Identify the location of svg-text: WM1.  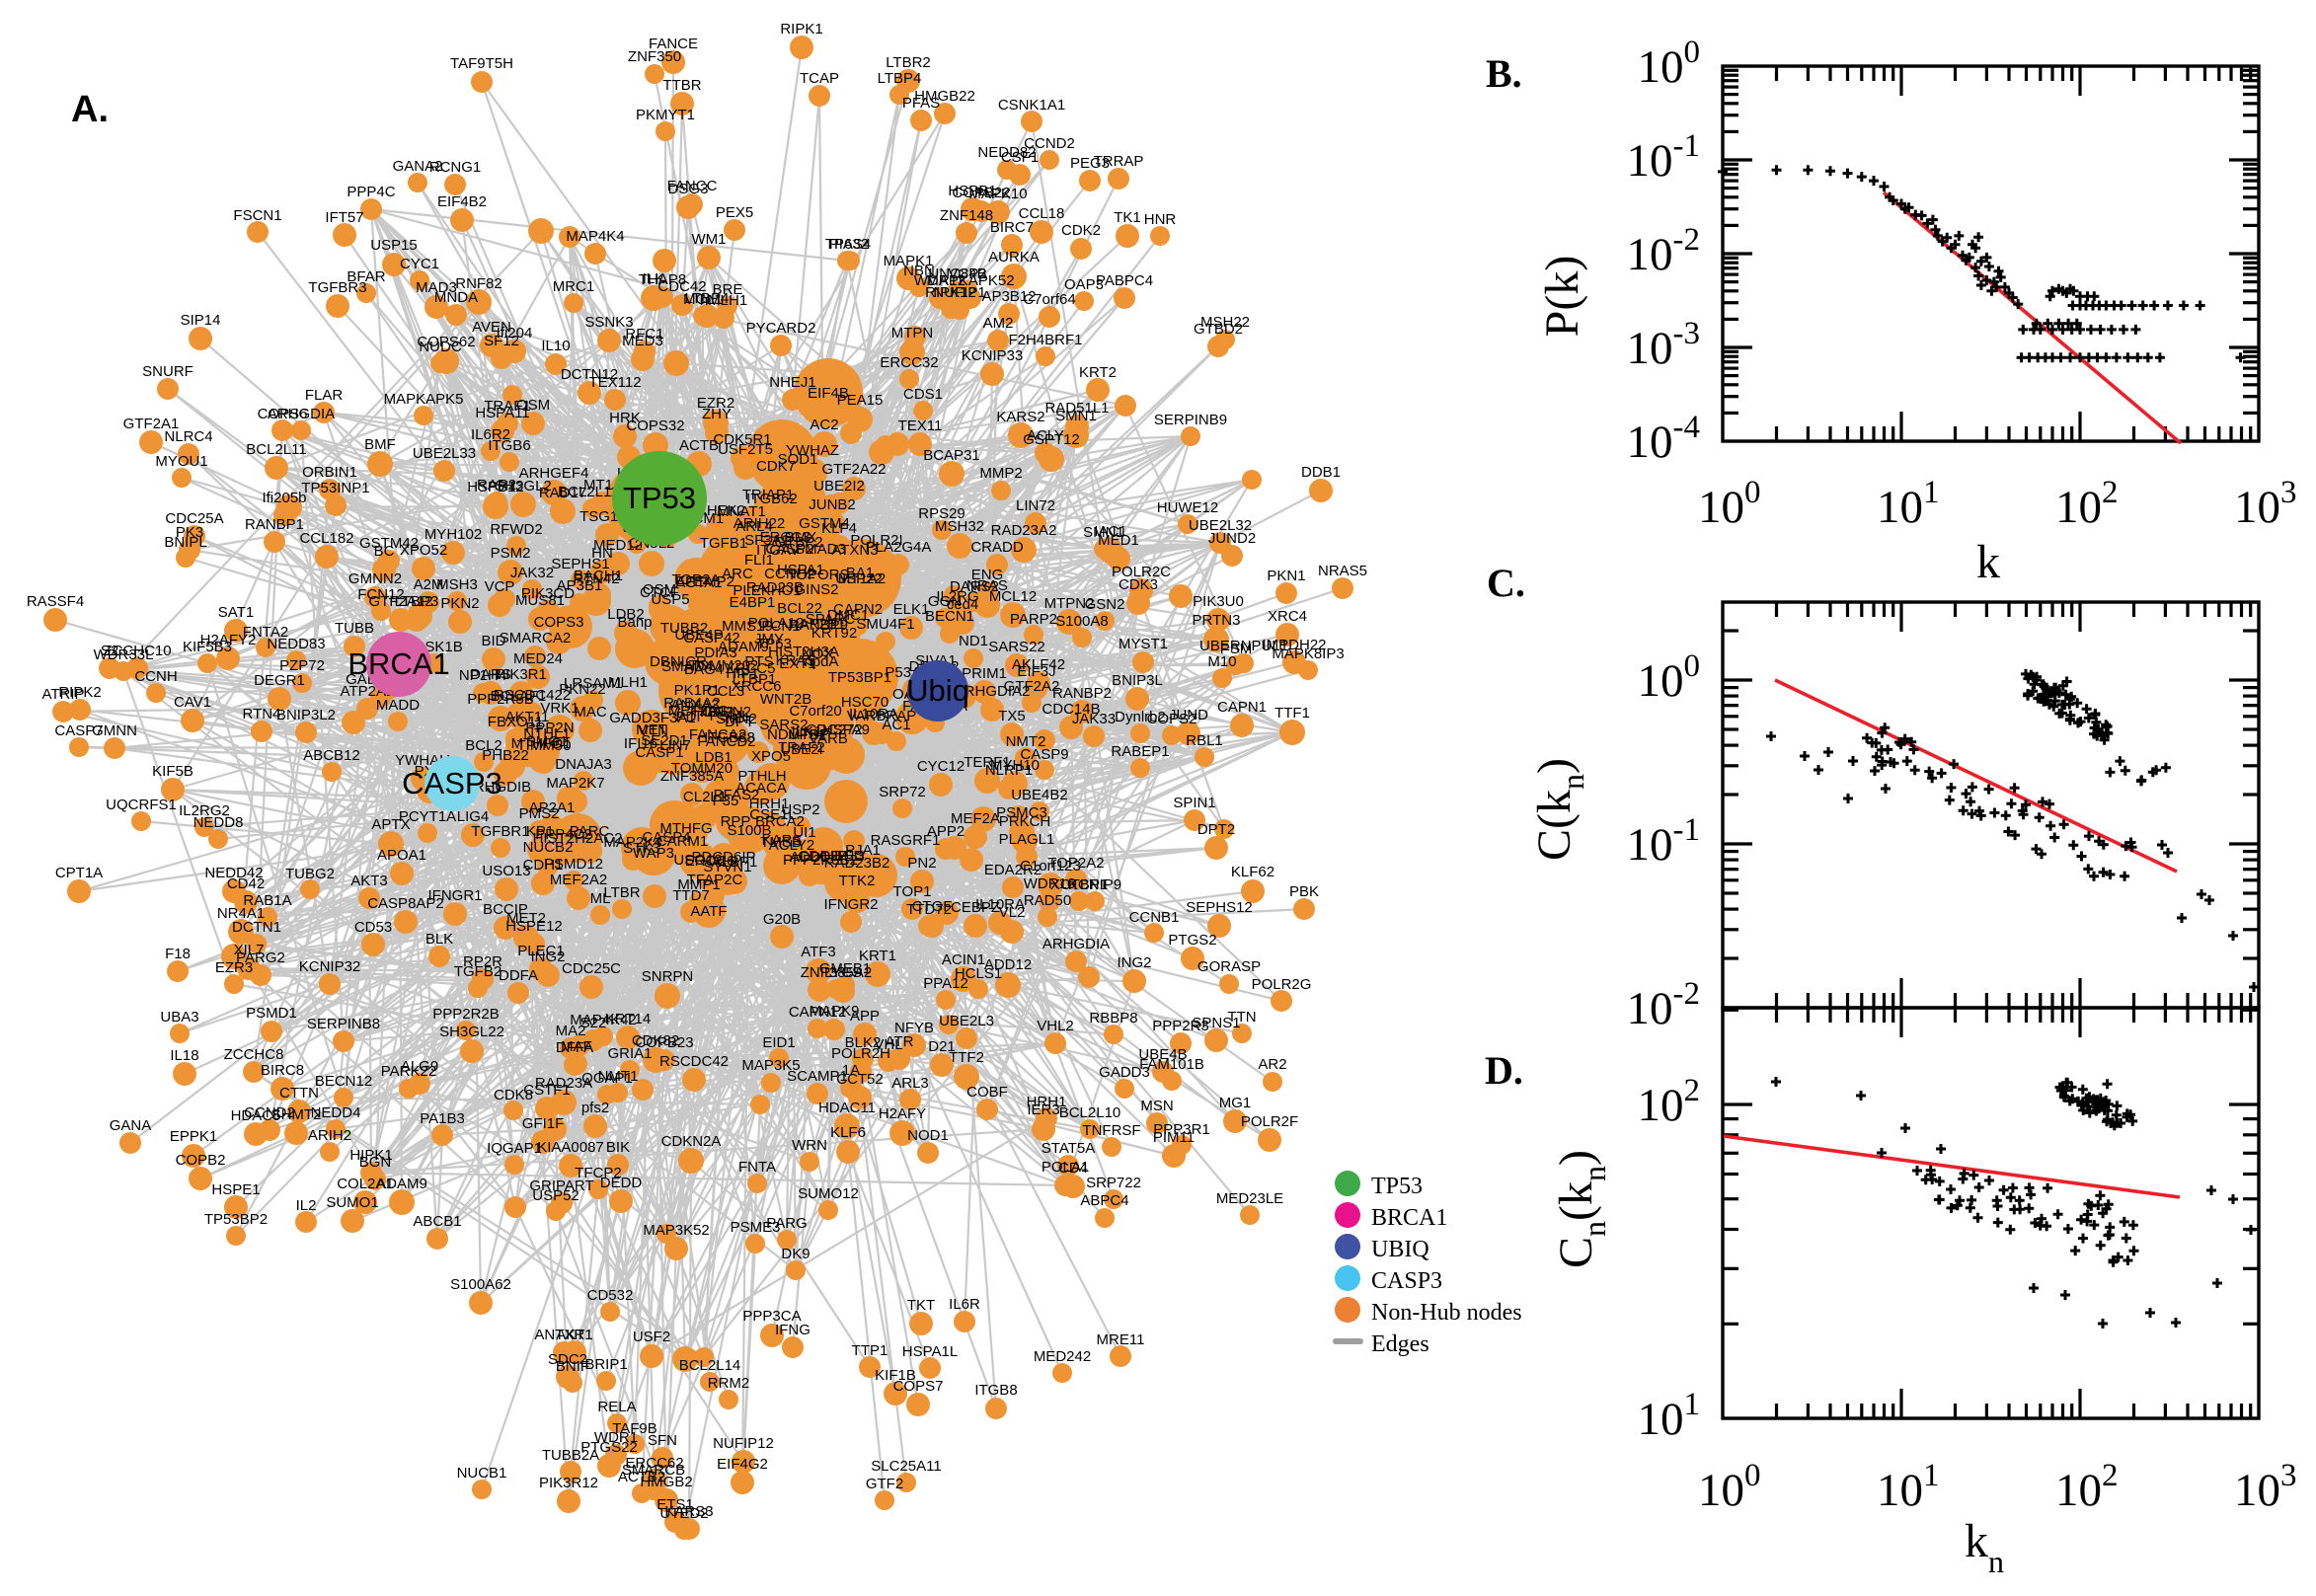
(709, 239).